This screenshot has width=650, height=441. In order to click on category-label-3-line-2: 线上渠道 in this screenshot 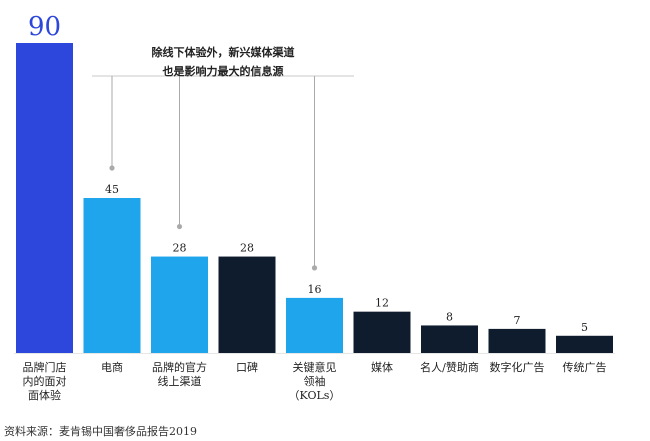, I will do `click(180, 381)`.